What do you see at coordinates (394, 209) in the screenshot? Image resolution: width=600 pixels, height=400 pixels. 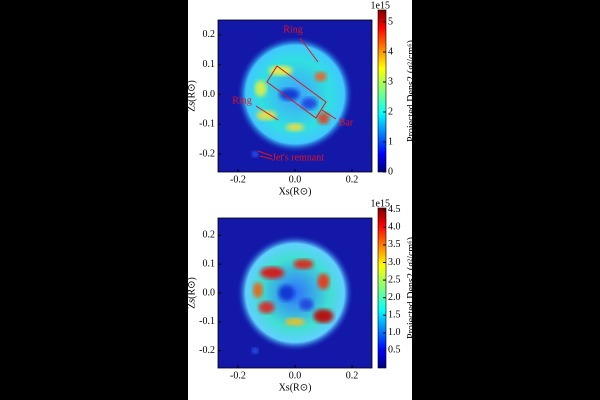 I see `colorbar-tick-label: 4.5` at bounding box center [394, 209].